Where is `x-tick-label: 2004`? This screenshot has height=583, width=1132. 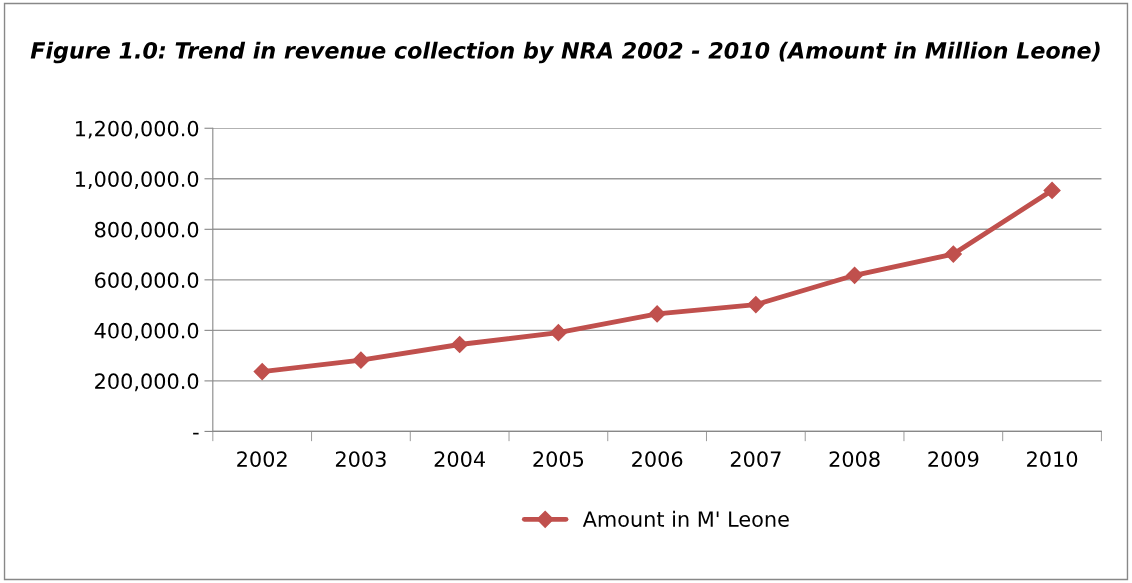 x-tick-label: 2004 is located at coordinates (459, 459).